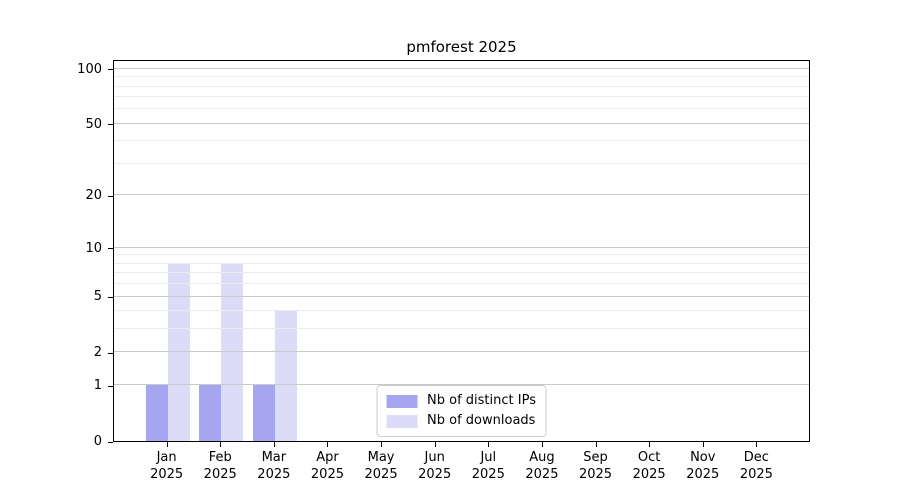  Describe the element at coordinates (756, 466) in the screenshot. I see `x-tick-label-12: Dec 2025` at that location.